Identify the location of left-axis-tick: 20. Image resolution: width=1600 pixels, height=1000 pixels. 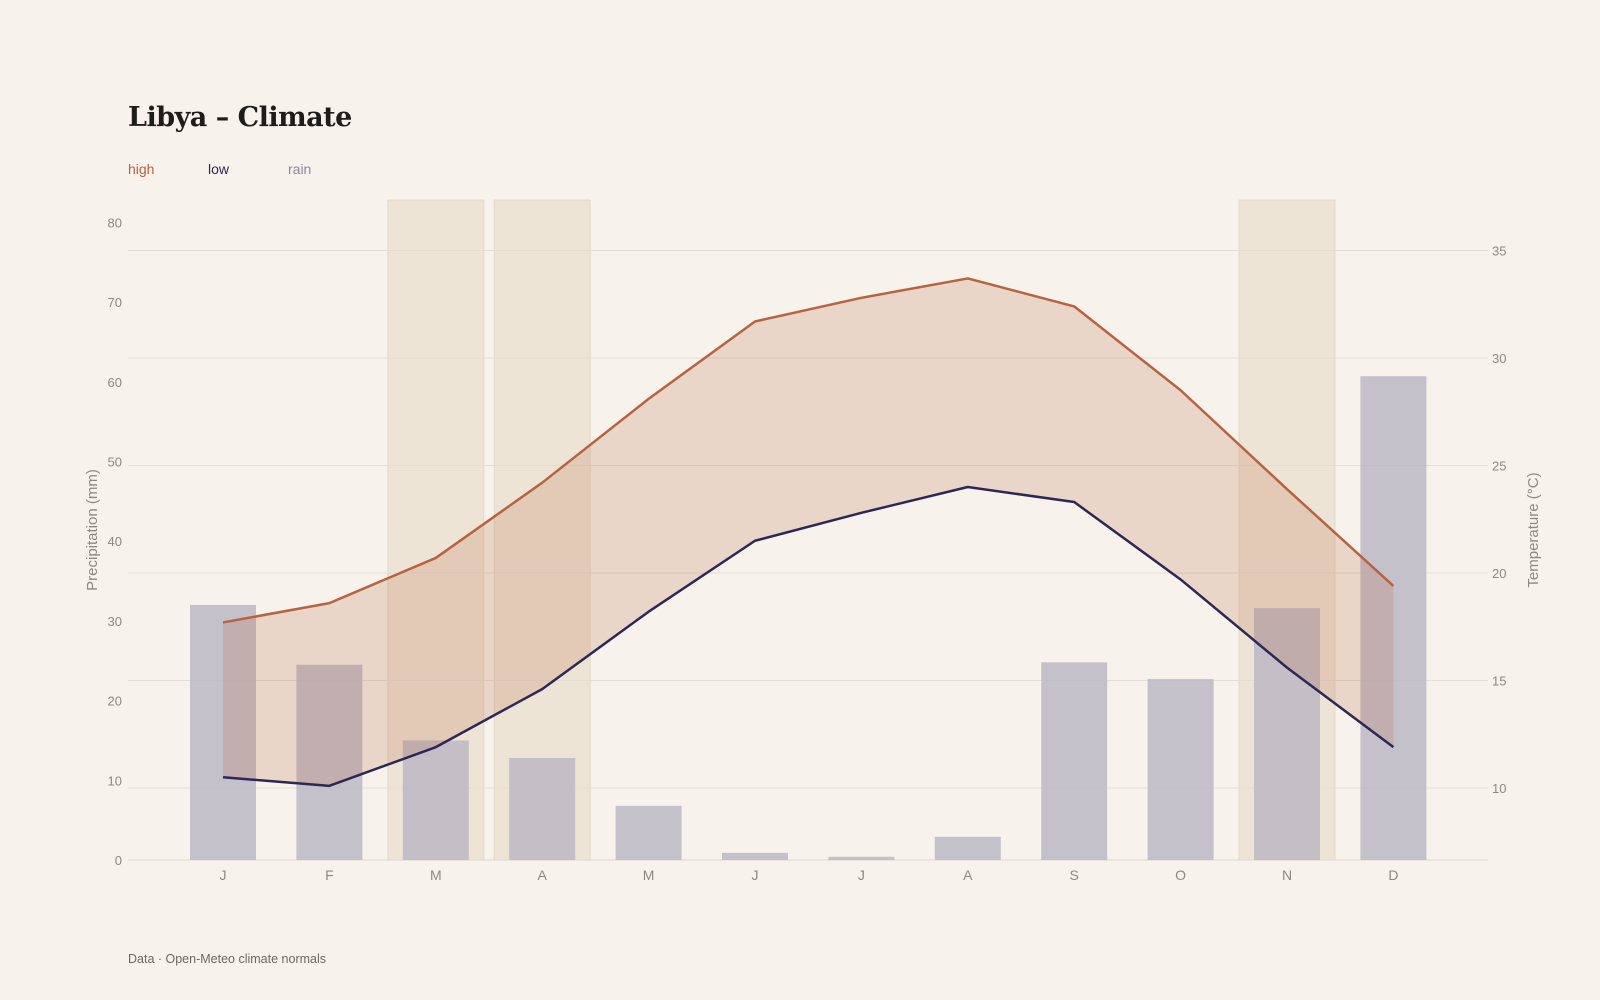
(115, 701).